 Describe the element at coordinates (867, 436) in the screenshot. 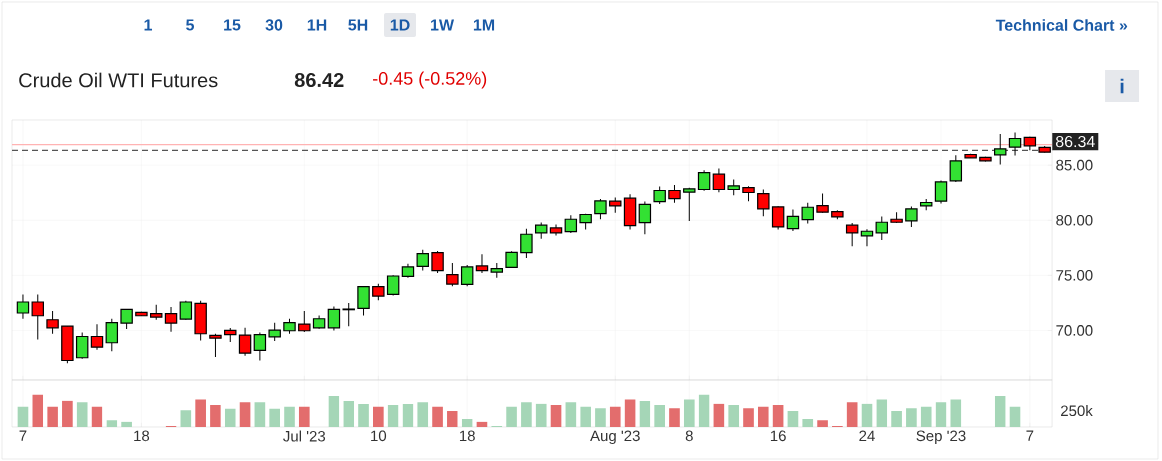

I see `x-tick-label: 24` at that location.